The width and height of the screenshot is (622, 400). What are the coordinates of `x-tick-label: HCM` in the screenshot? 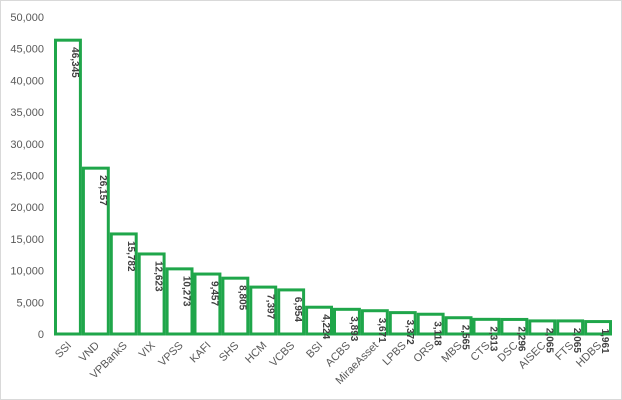 It's located at (256, 353).